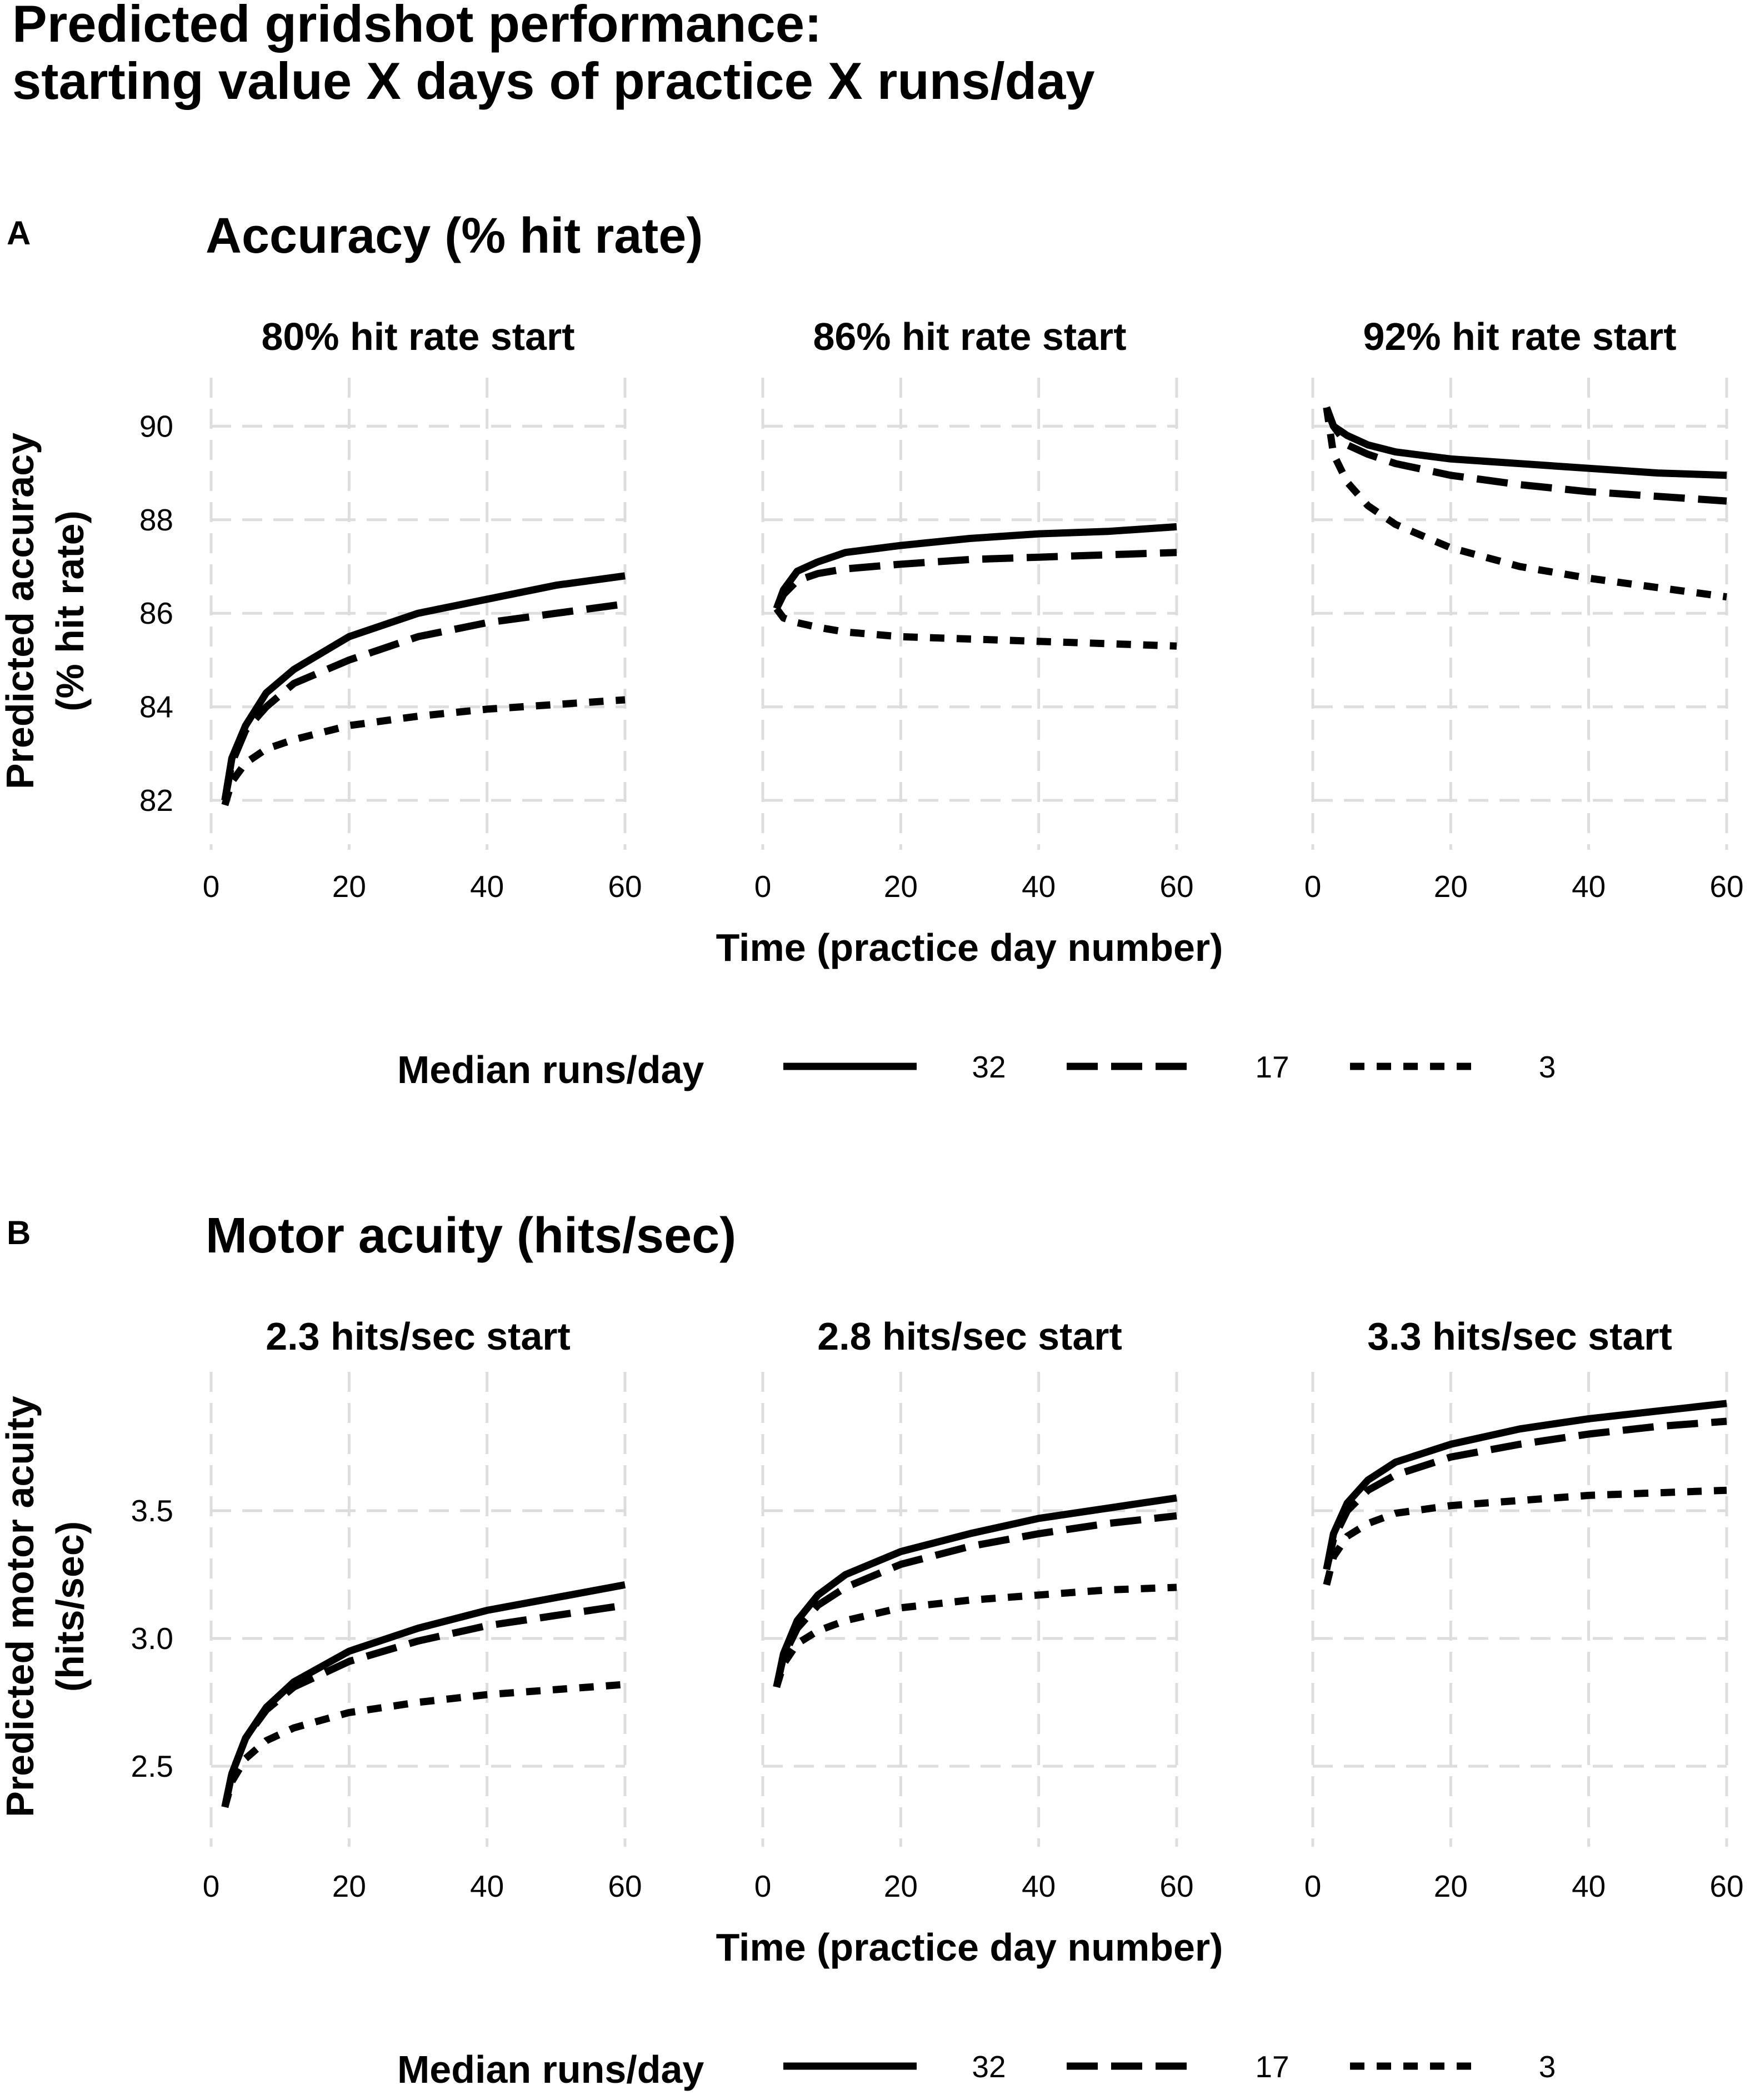 This screenshot has width=1750, height=2100. I want to click on y-tick-label: 2.5, so click(152, 1766).